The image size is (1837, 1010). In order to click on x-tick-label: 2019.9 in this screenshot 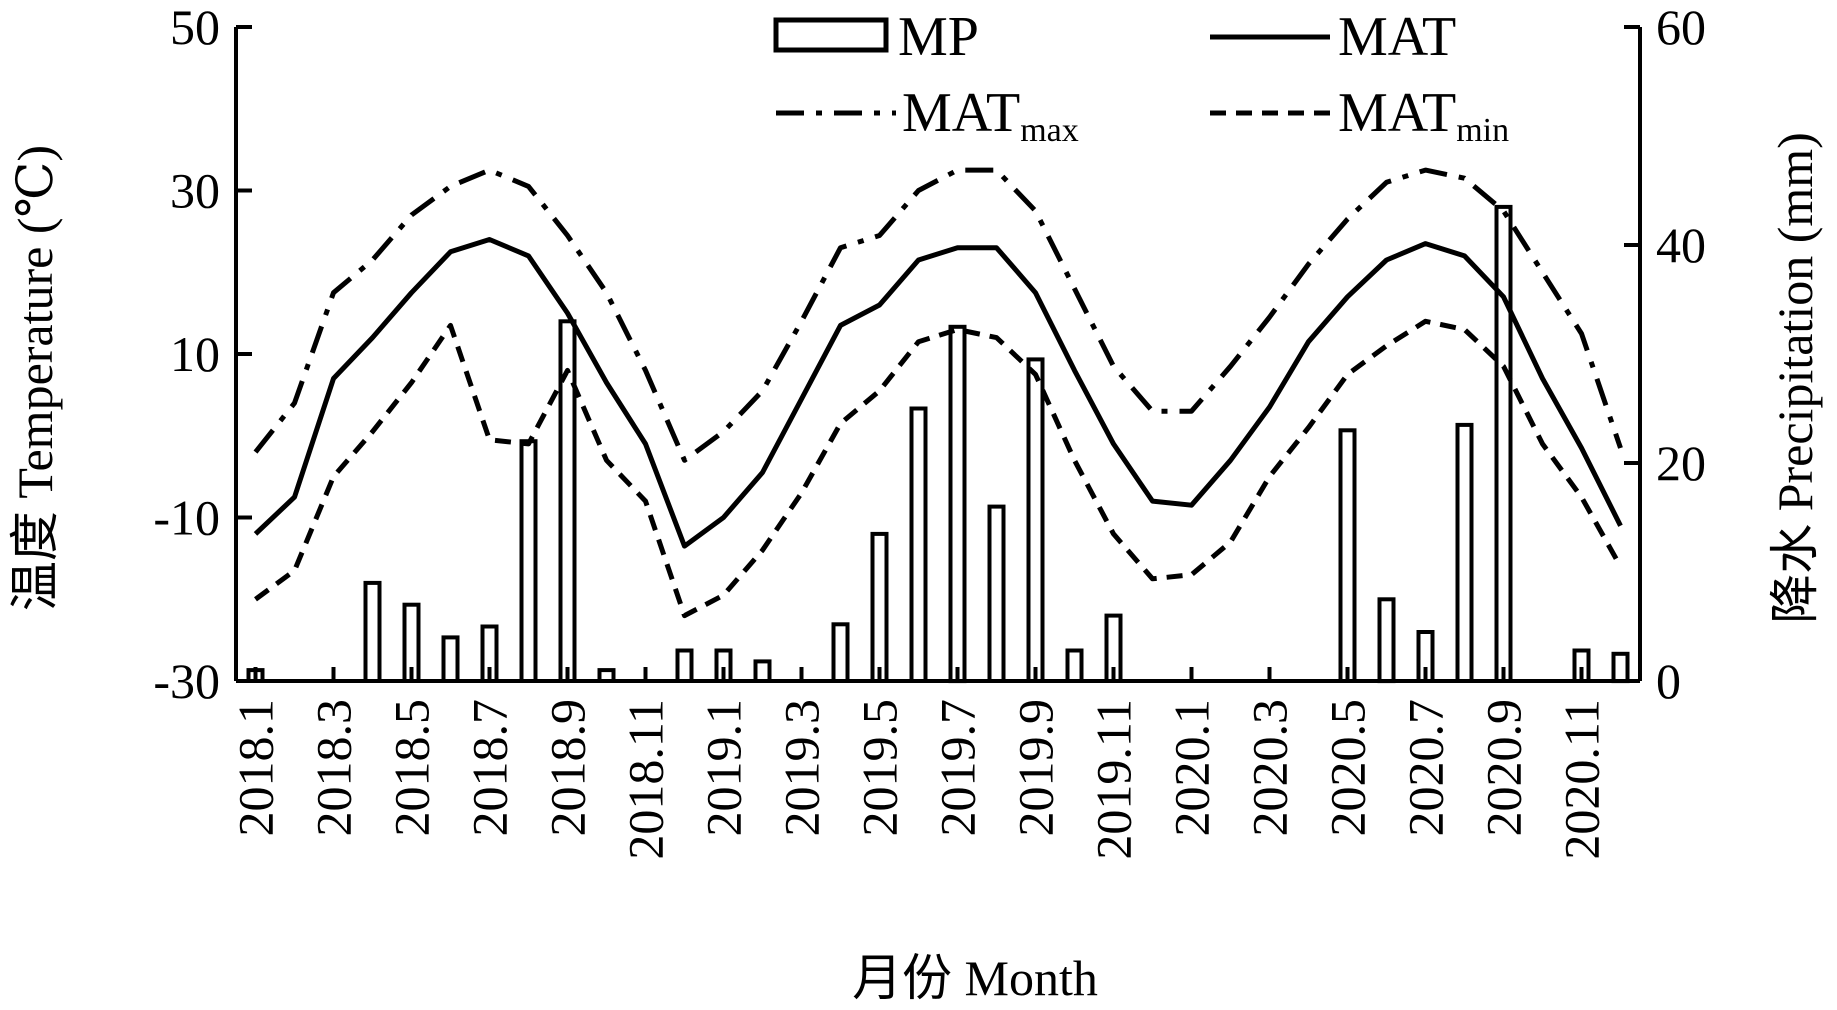, I will do `click(1036, 768)`.